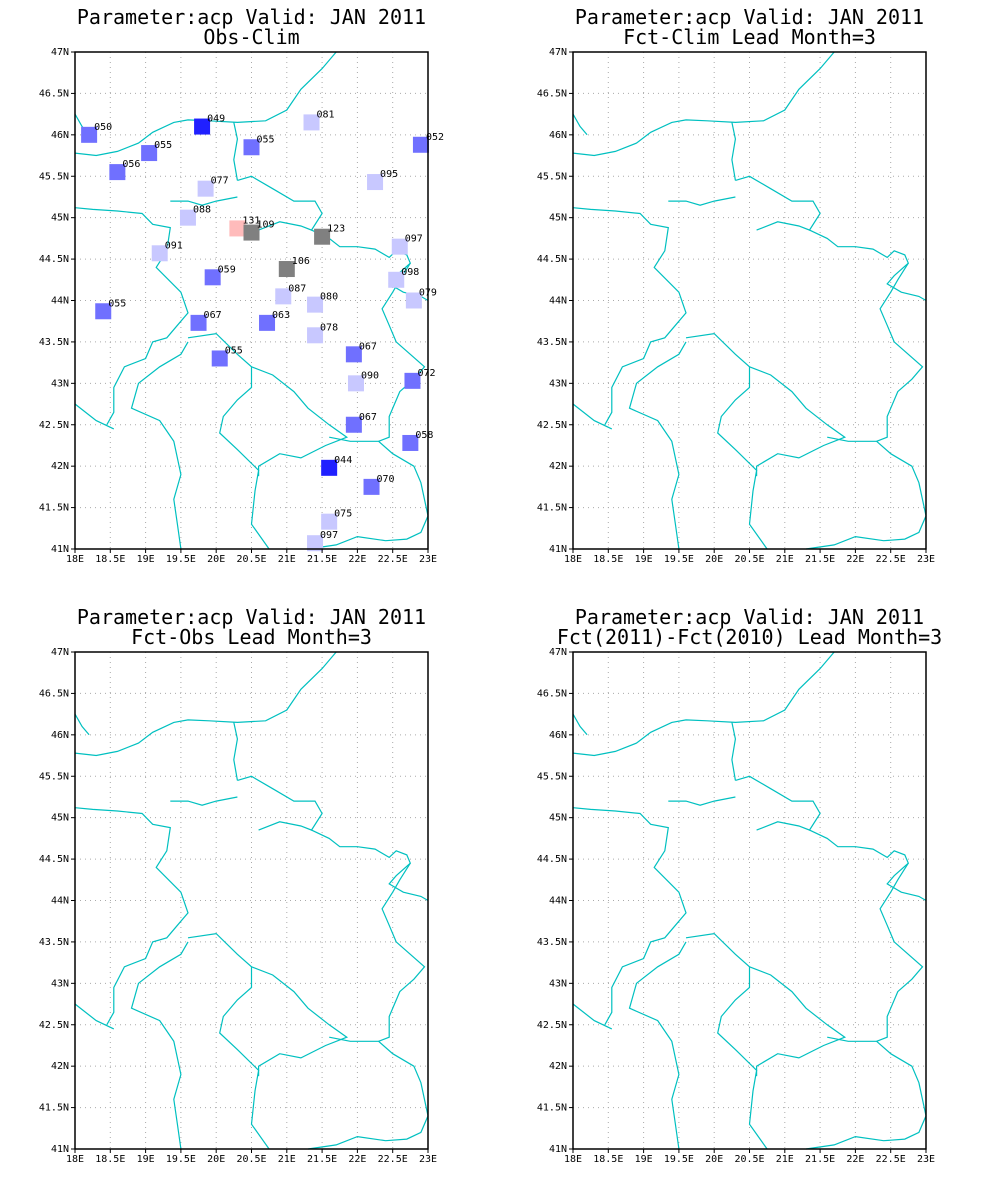 The image size is (1000, 1200). What do you see at coordinates (336, 229) in the screenshot?
I see `station-value-label: 123` at bounding box center [336, 229].